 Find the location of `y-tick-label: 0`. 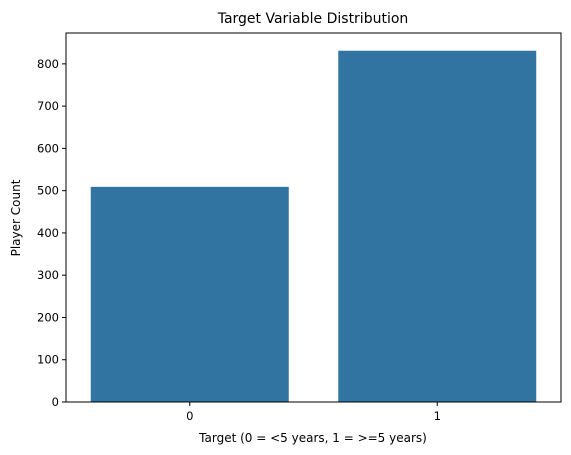

y-tick-label: 0 is located at coordinates (55, 402).